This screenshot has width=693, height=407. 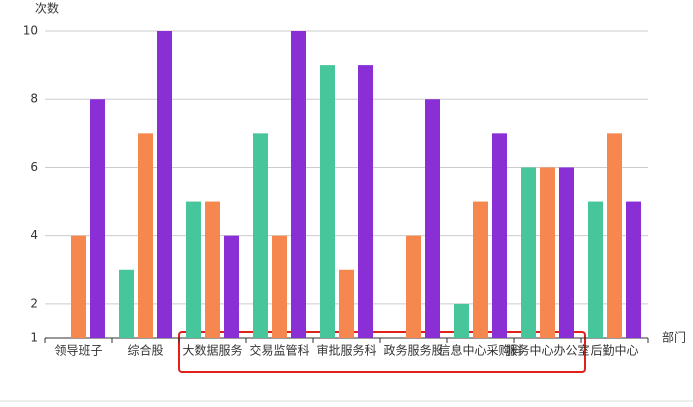 I want to click on y-tick-label: 6, so click(x=34, y=167).